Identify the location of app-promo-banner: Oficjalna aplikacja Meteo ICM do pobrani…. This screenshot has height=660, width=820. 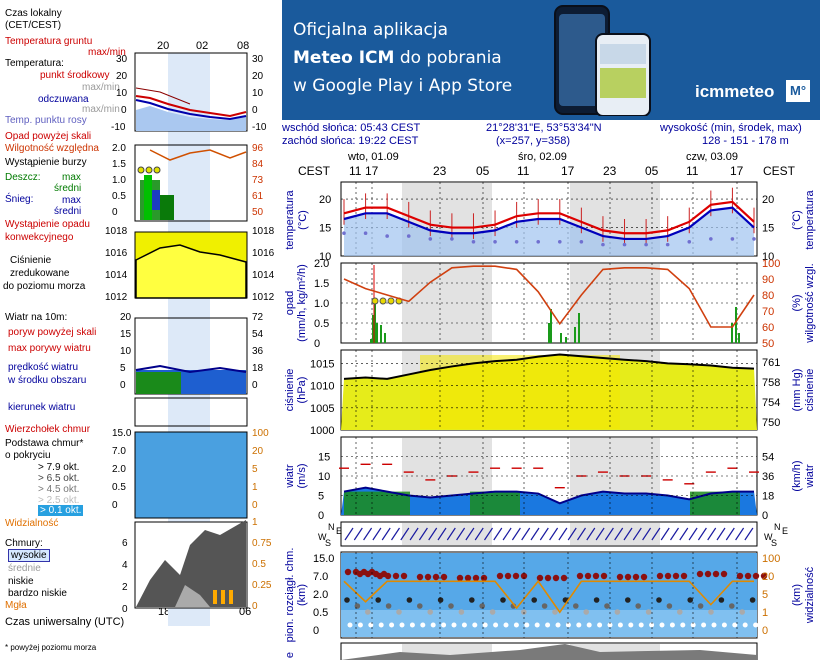
(551, 60).